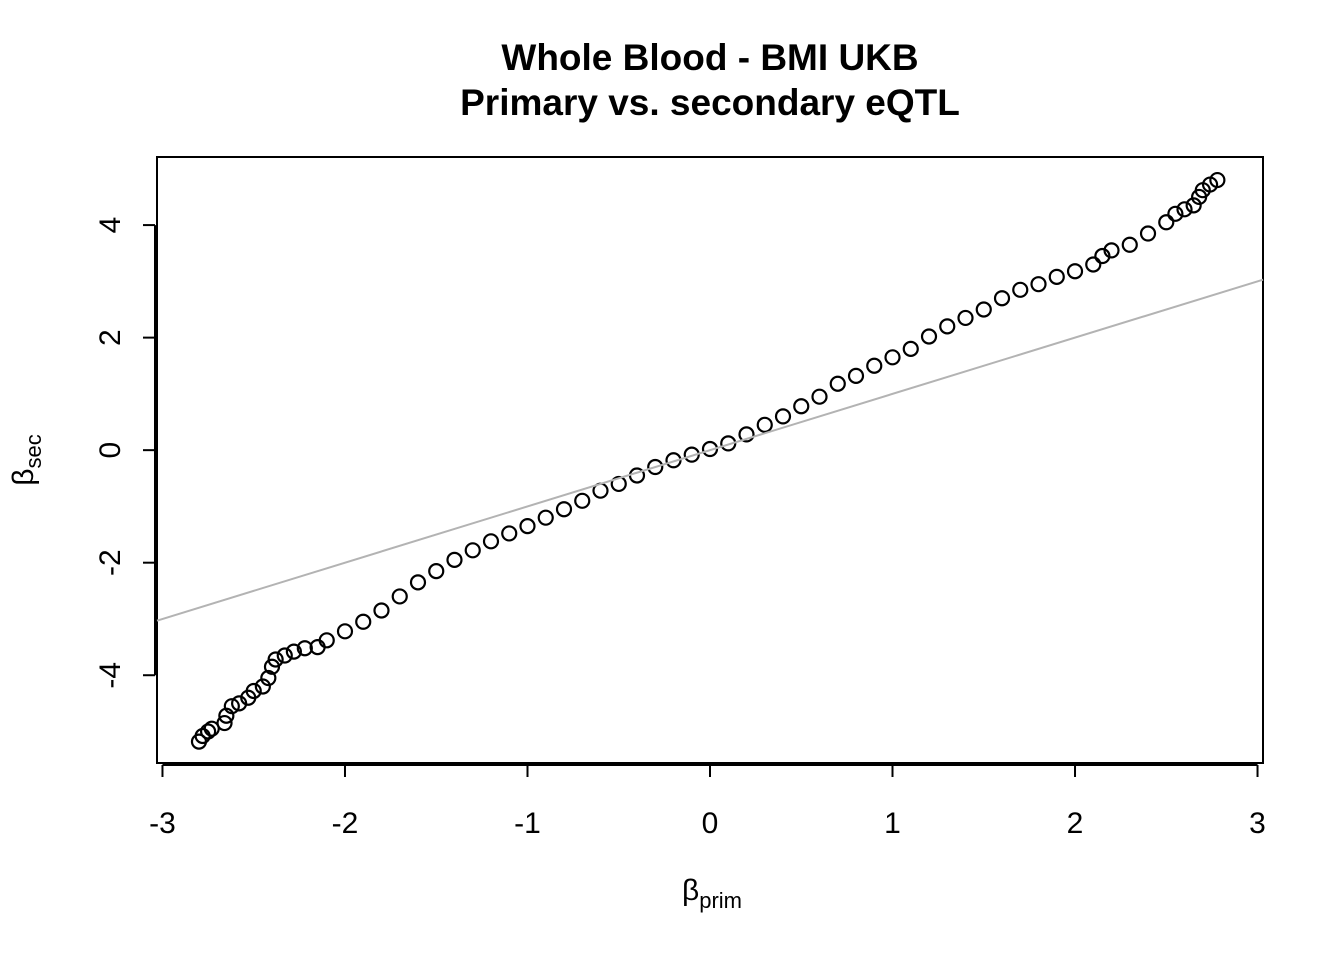 The height and width of the screenshot is (960, 1344). I want to click on y-axis-label: βsec, so click(26, 460).